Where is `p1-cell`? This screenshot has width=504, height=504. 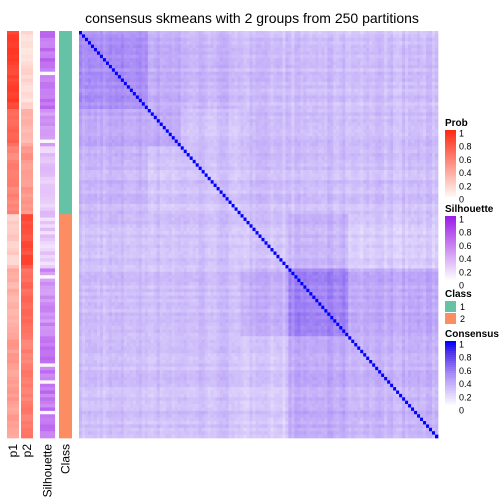
p1-cell is located at coordinates (13, 56).